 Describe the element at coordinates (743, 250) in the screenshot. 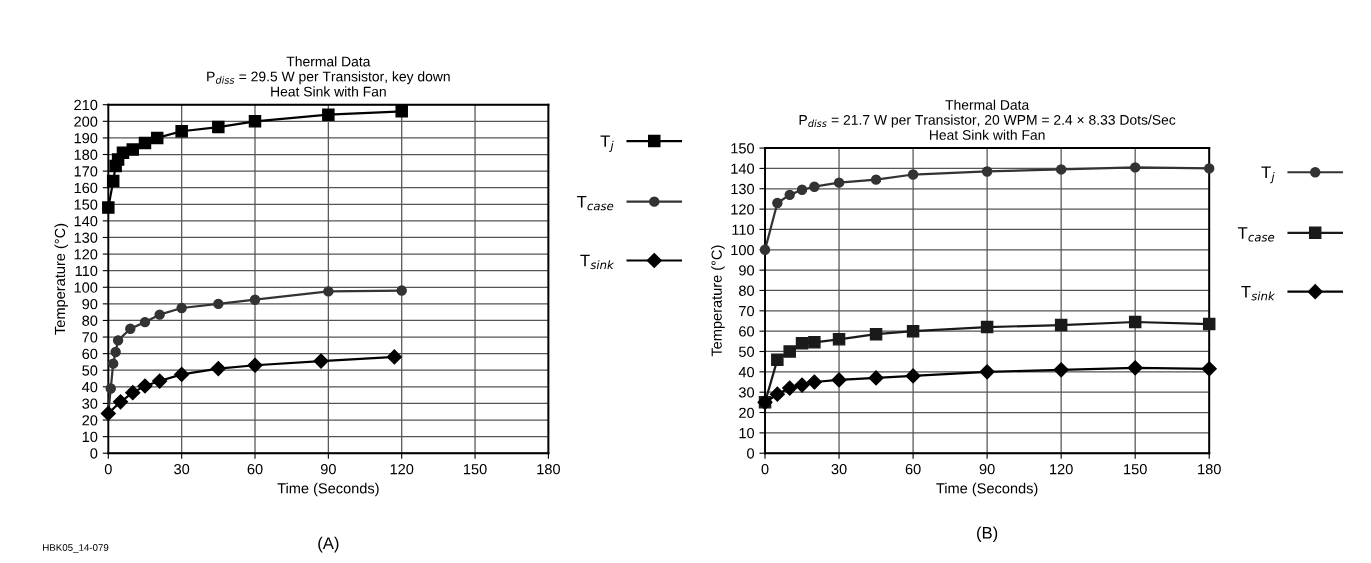

I see `y-tick-label: 100` at that location.